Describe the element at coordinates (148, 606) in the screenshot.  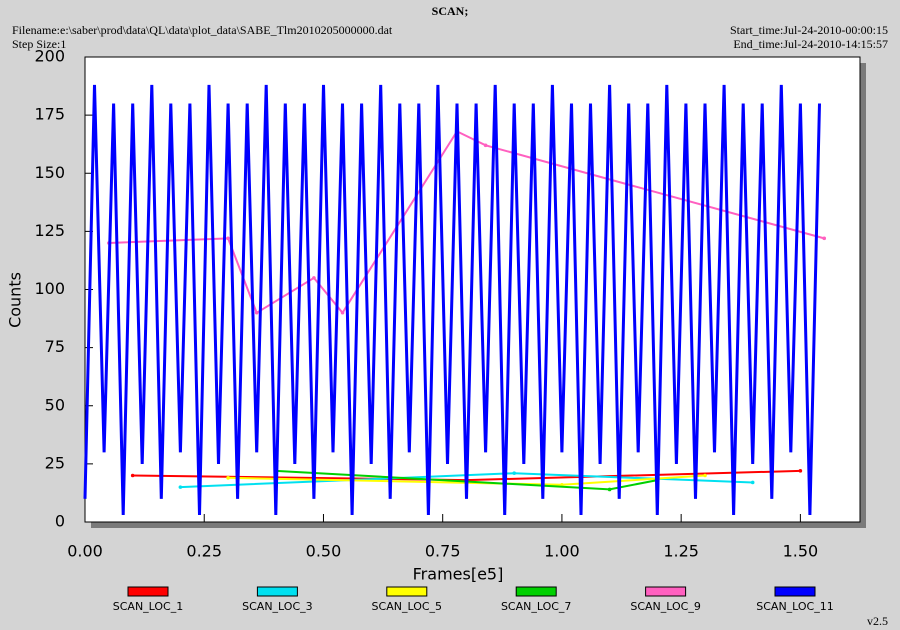
I see `legend-label: SCAN_LOC_1` at that location.